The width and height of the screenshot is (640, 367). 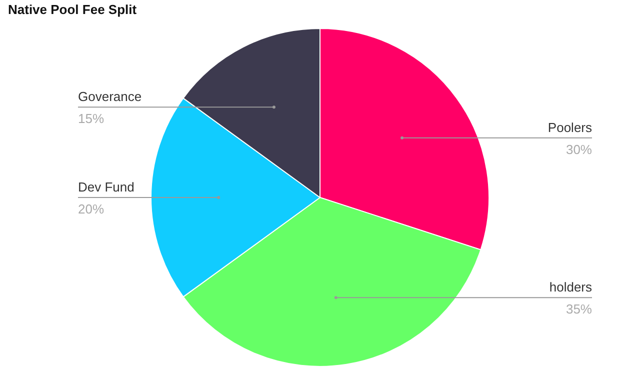 I want to click on chart-title: Native Pool Fee Split, so click(x=72, y=9).